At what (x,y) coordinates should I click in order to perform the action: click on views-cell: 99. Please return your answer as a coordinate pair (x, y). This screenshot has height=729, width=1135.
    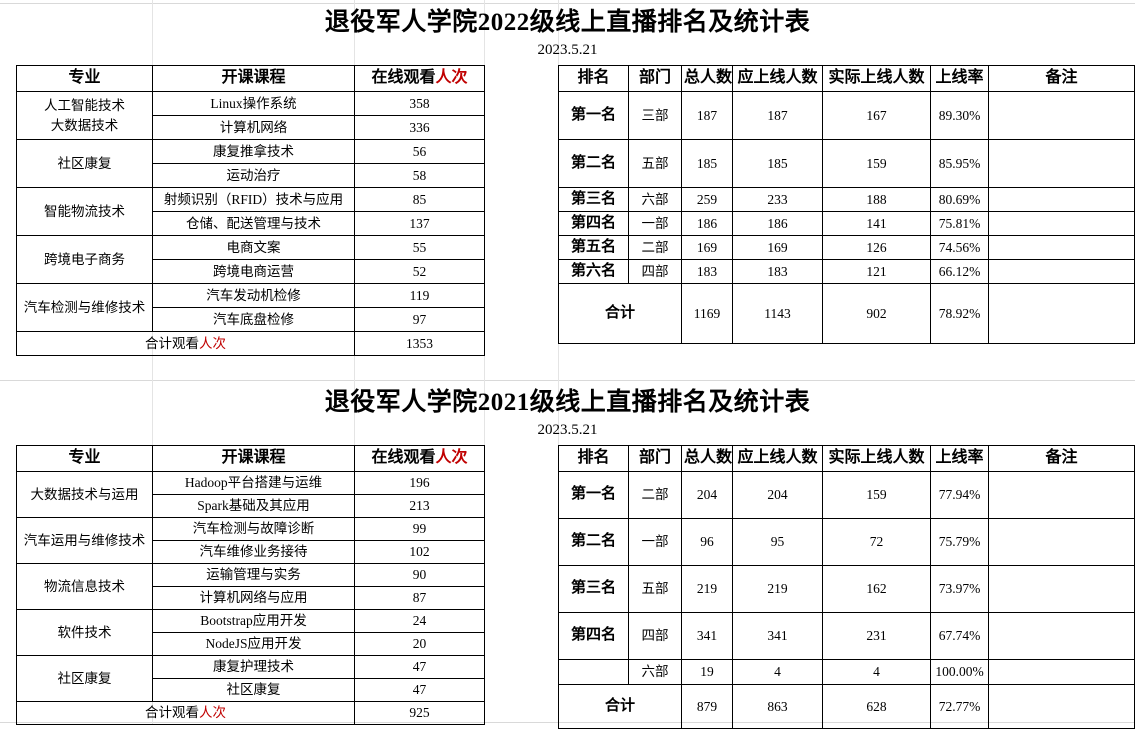
    Looking at the image, I should click on (419, 529).